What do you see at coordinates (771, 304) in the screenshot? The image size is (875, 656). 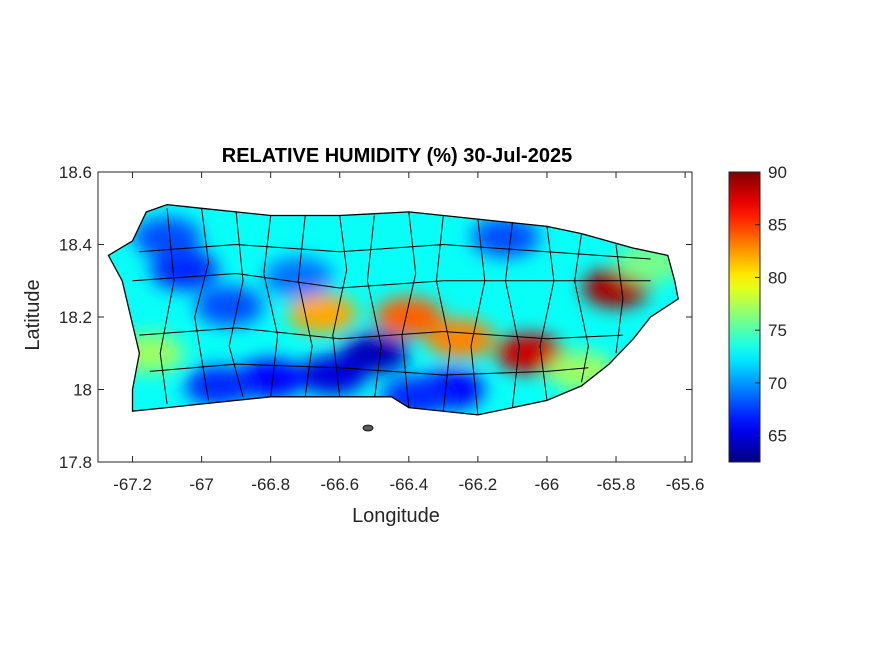 I see `colorbar-axis: 65 70 75 80 85 90` at bounding box center [771, 304].